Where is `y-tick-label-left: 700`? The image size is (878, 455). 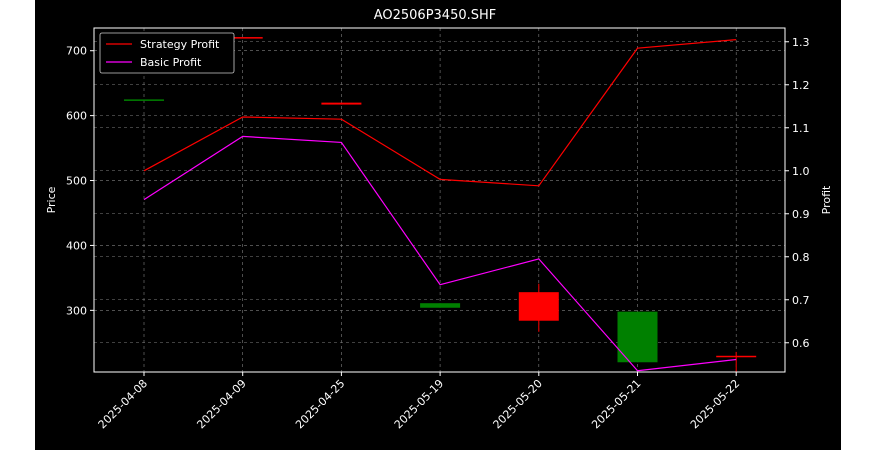 y-tick-label-left: 700 is located at coordinates (76, 51).